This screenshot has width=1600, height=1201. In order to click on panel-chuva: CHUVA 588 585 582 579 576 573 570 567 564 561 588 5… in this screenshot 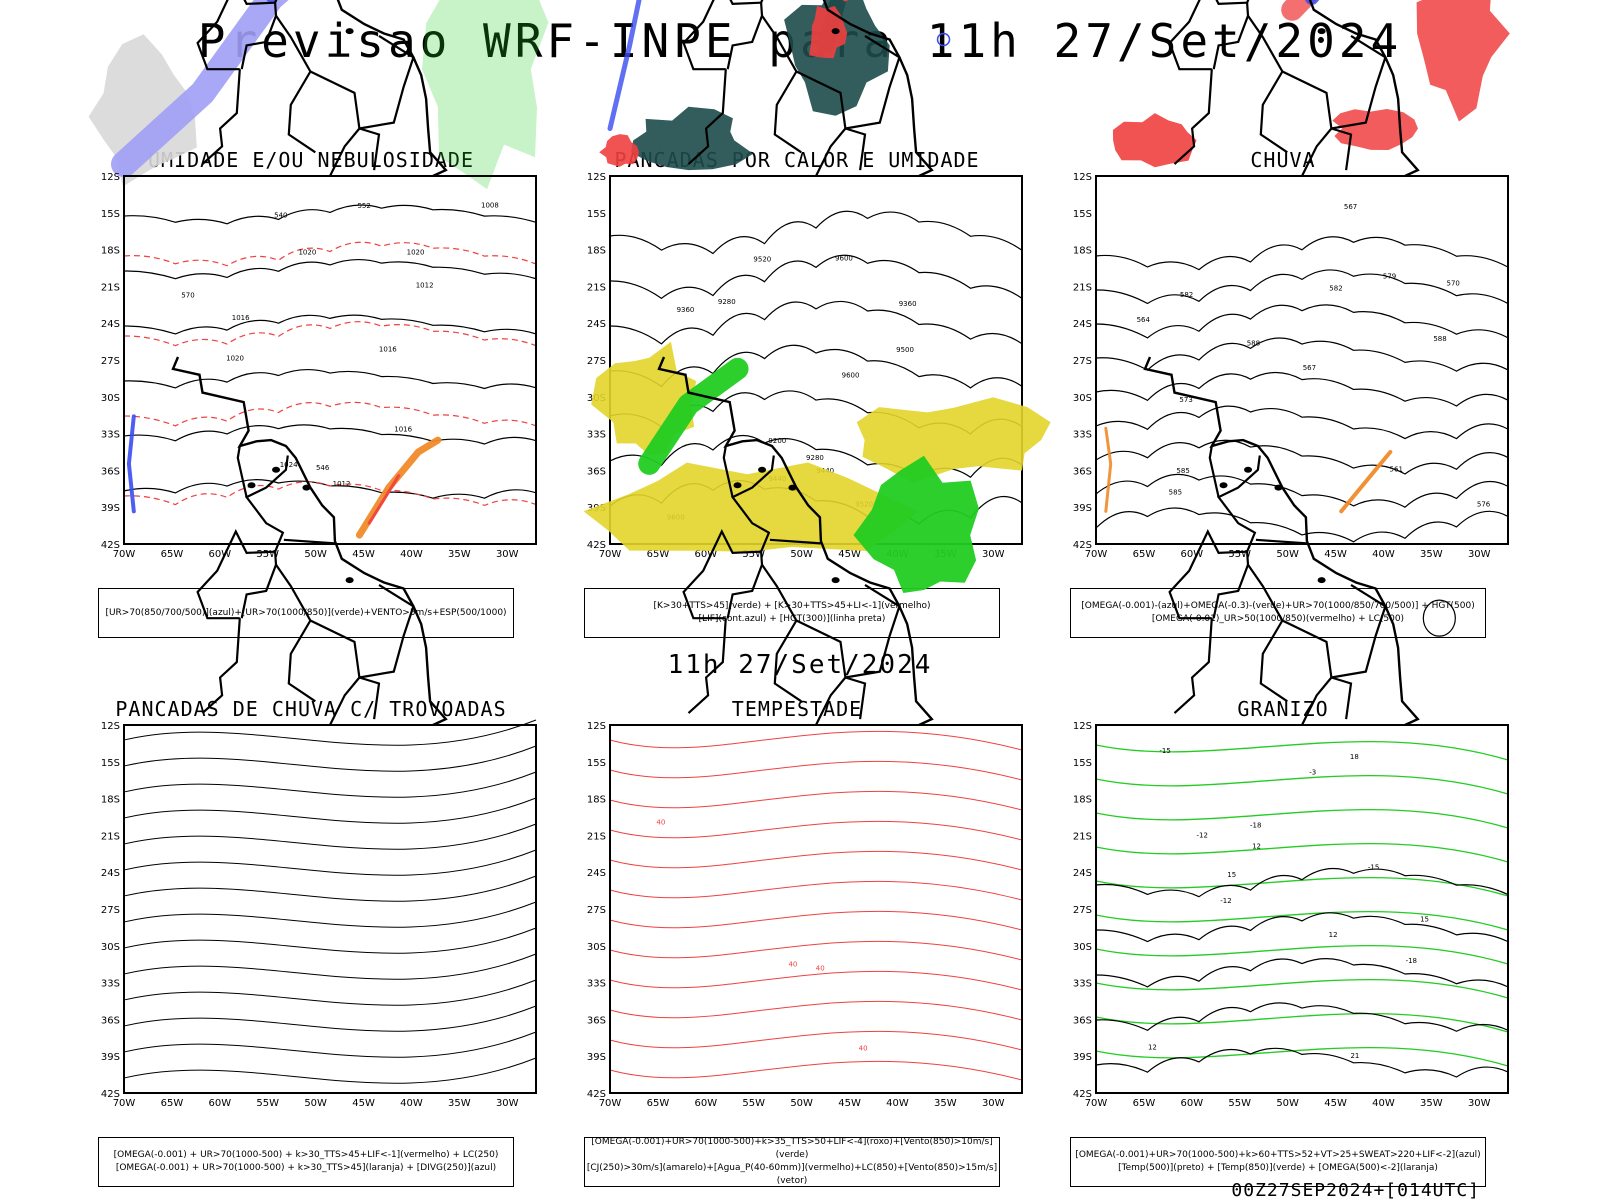, I will do `click(1289, 319)`.